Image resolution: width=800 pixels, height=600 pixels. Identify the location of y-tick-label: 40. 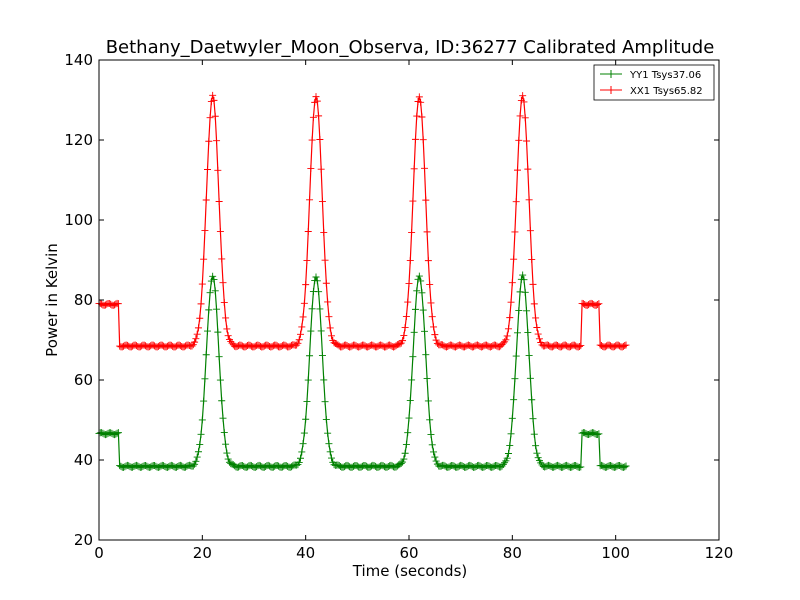
(83, 460).